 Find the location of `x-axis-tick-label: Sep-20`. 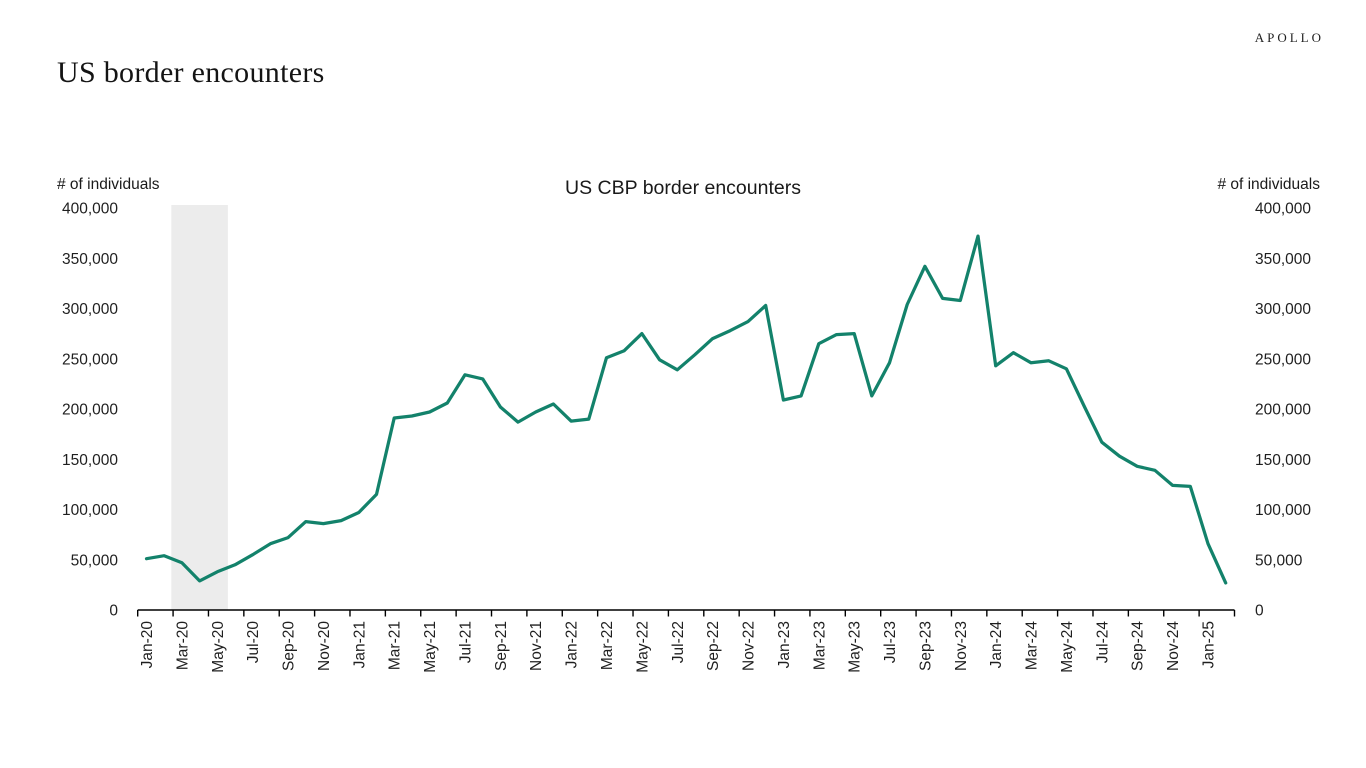

x-axis-tick-label: Sep-20 is located at coordinates (289, 646).